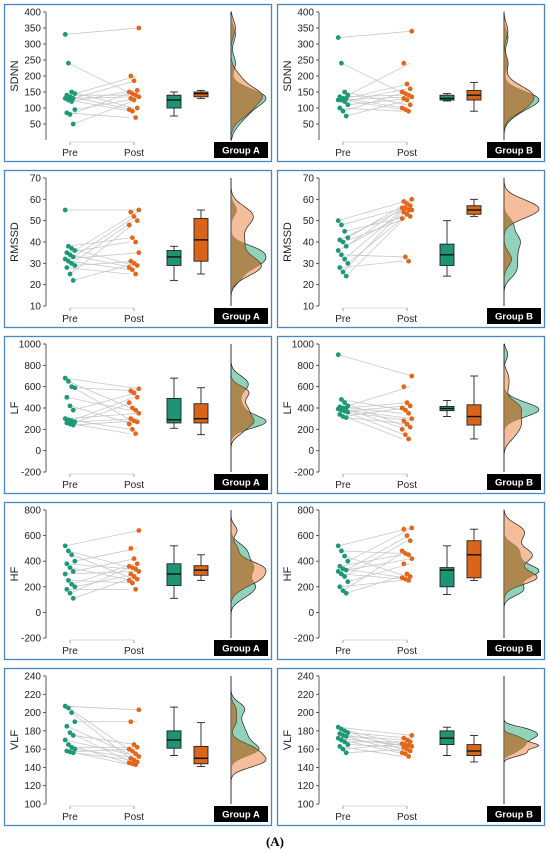 Image resolution: width=550 pixels, height=853 pixels. I want to click on y-tick-label: 50, so click(309, 221).